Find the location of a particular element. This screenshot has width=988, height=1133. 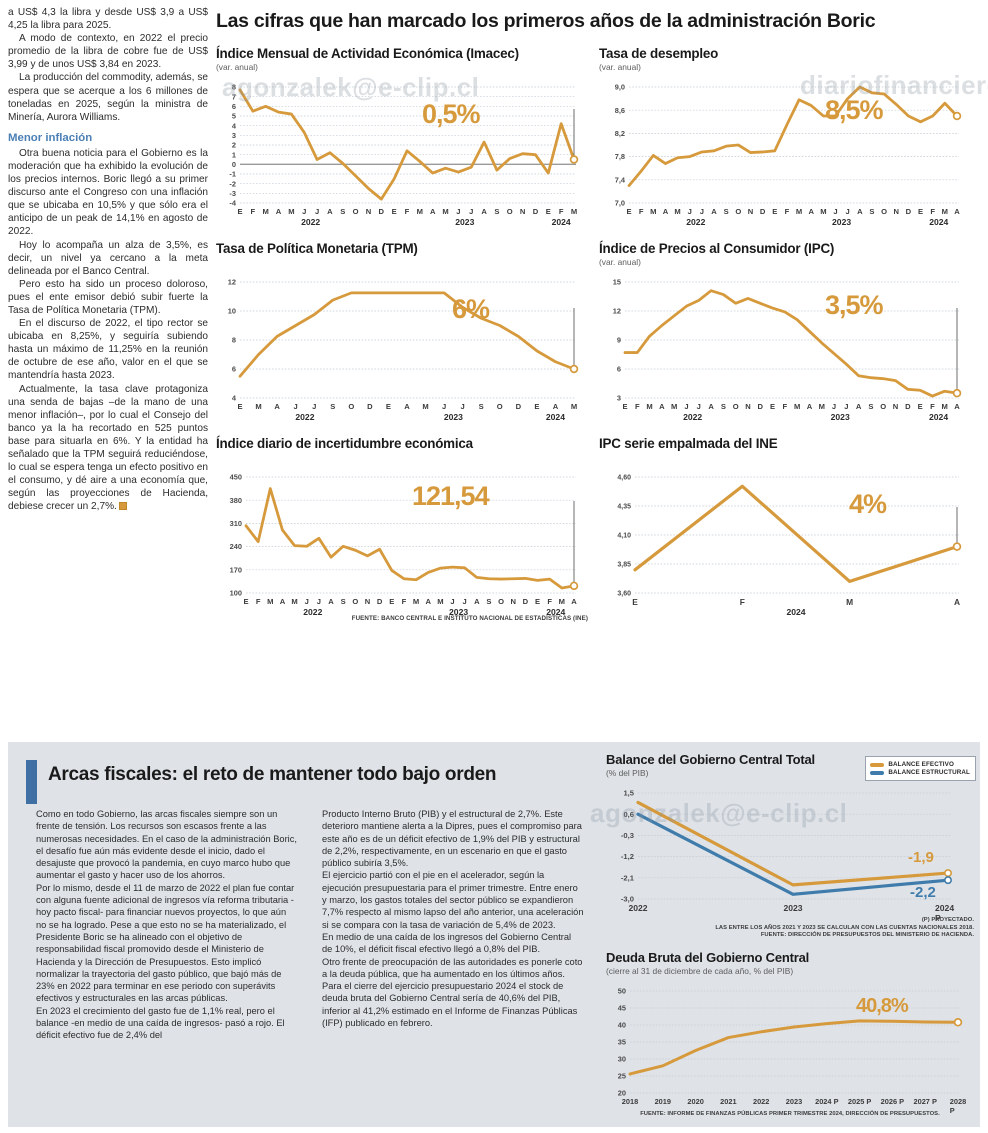

chart-callout-value: 8,5% is located at coordinates (854, 110).